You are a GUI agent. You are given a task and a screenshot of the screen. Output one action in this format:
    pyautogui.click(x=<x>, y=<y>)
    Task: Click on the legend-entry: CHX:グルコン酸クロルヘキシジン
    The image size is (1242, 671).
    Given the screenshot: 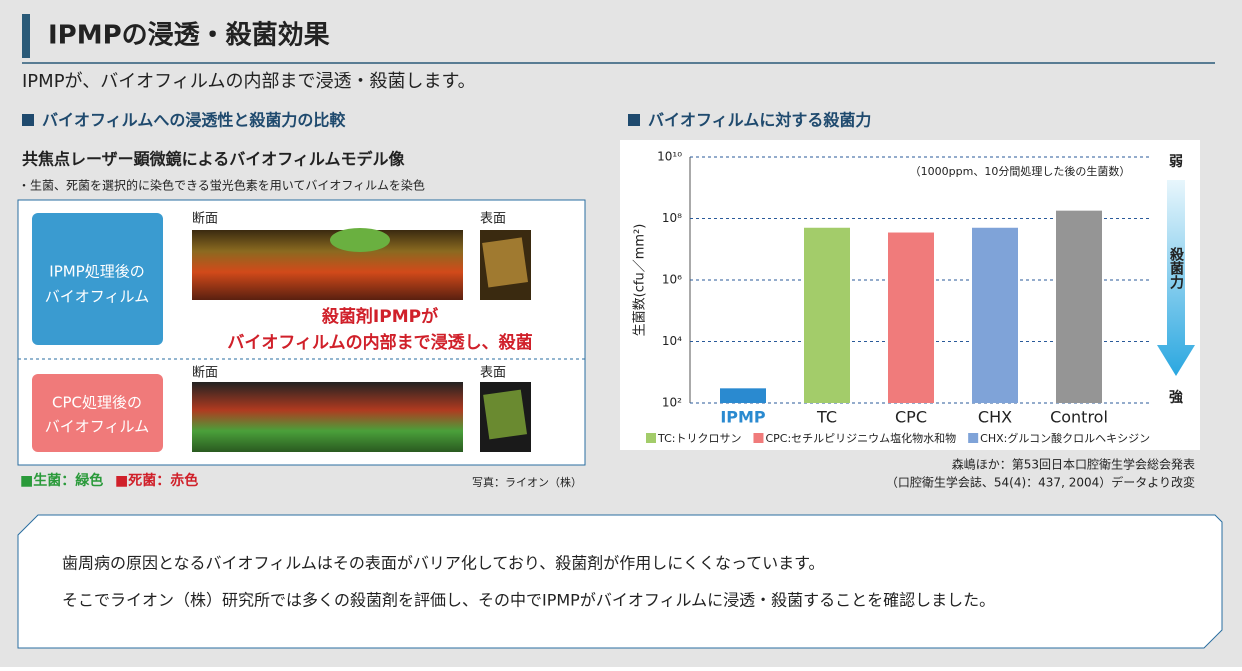 What is the action you would take?
    pyautogui.click(x=1065, y=438)
    